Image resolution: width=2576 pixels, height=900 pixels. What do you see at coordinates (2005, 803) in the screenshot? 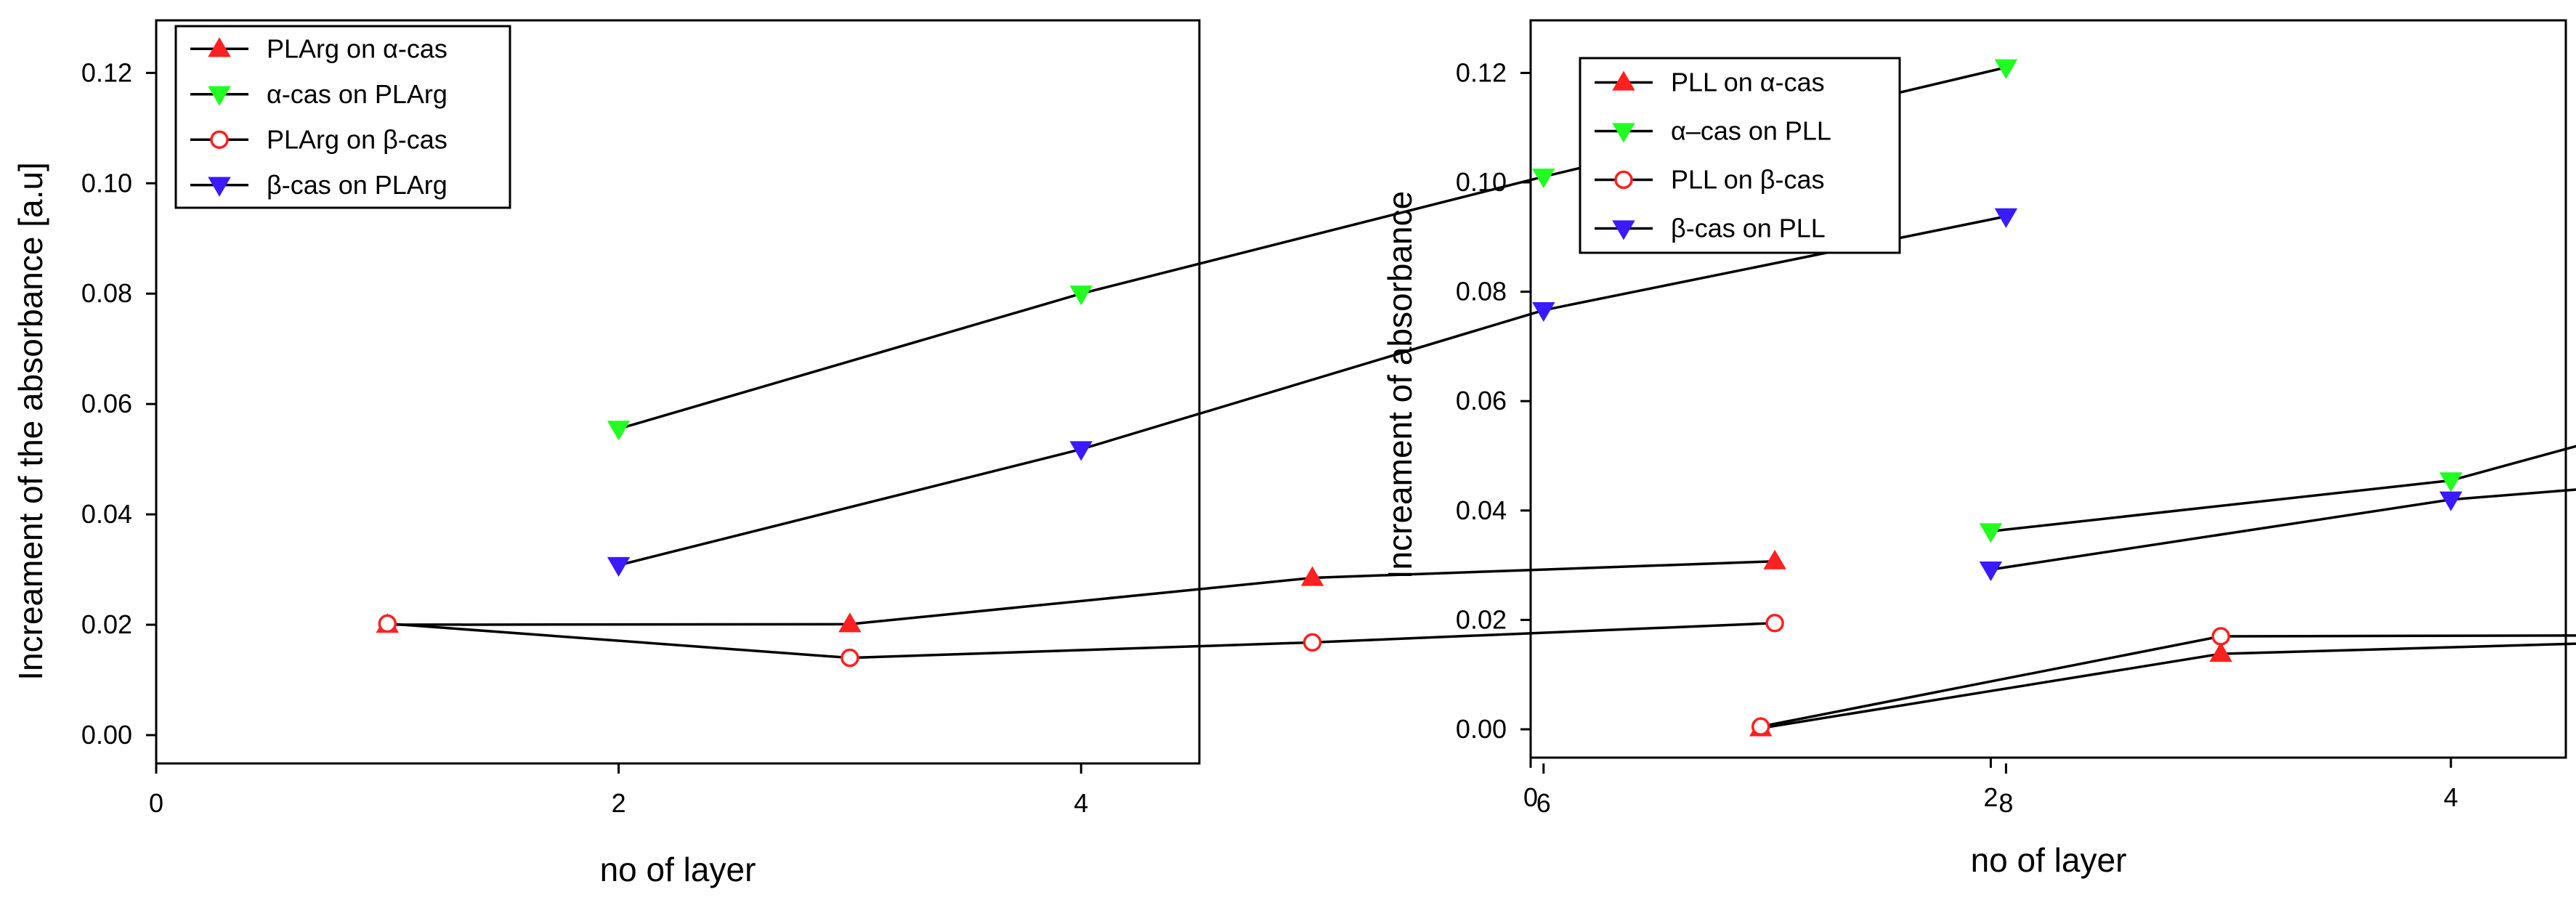
I see `x-tick-label: 8` at bounding box center [2005, 803].